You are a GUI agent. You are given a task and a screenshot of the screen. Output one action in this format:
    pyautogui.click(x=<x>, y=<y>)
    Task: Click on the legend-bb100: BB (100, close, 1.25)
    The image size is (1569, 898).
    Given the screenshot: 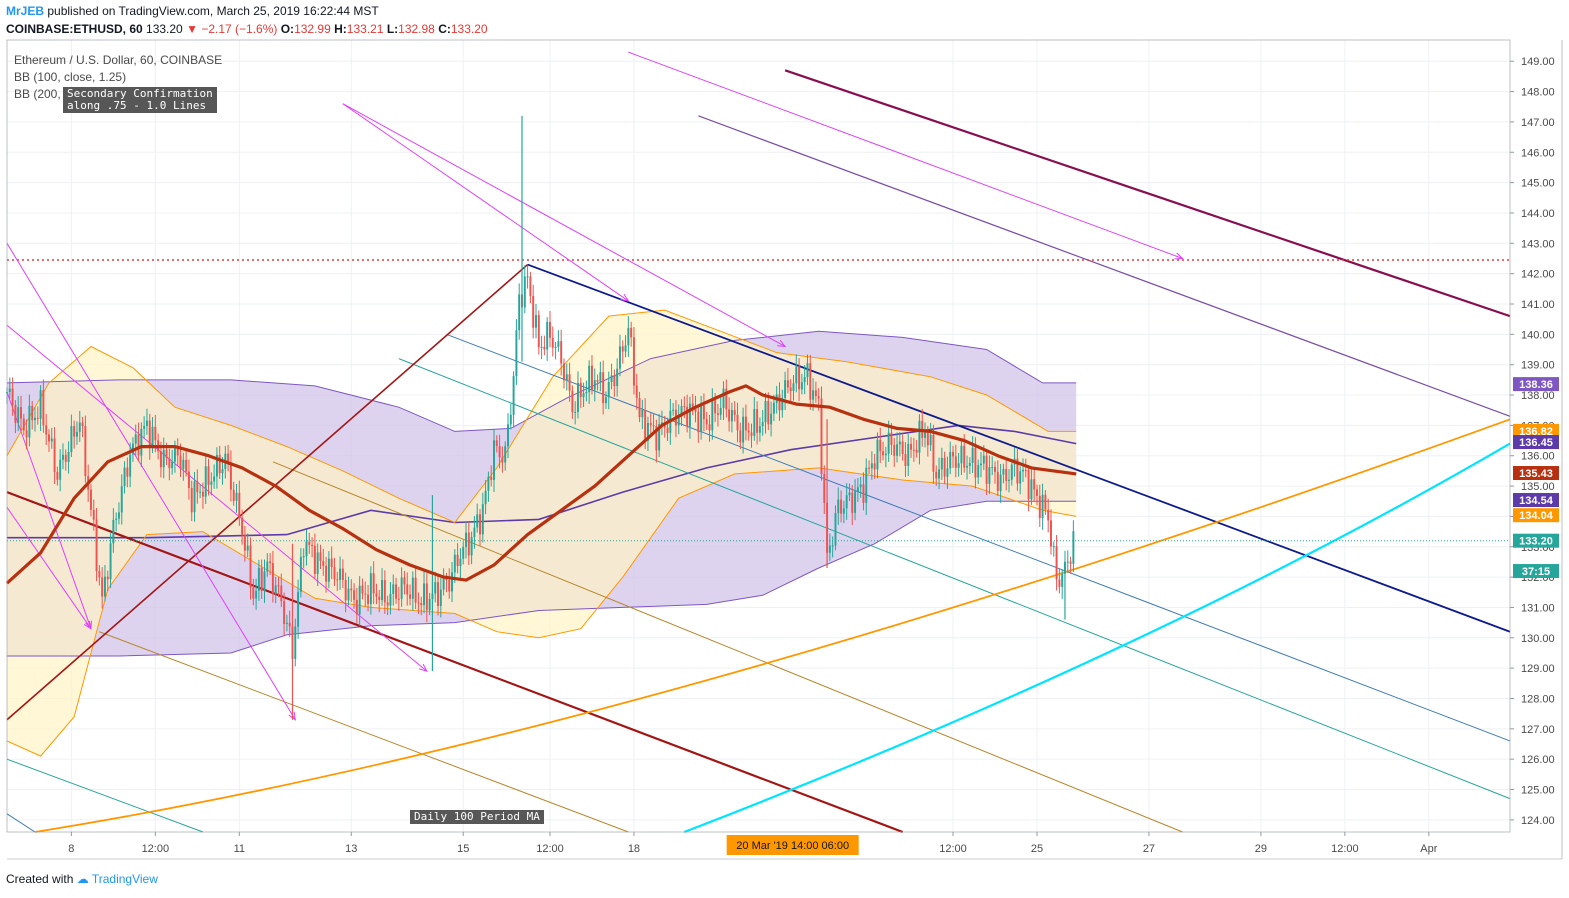 What is the action you would take?
    pyautogui.click(x=70, y=77)
    